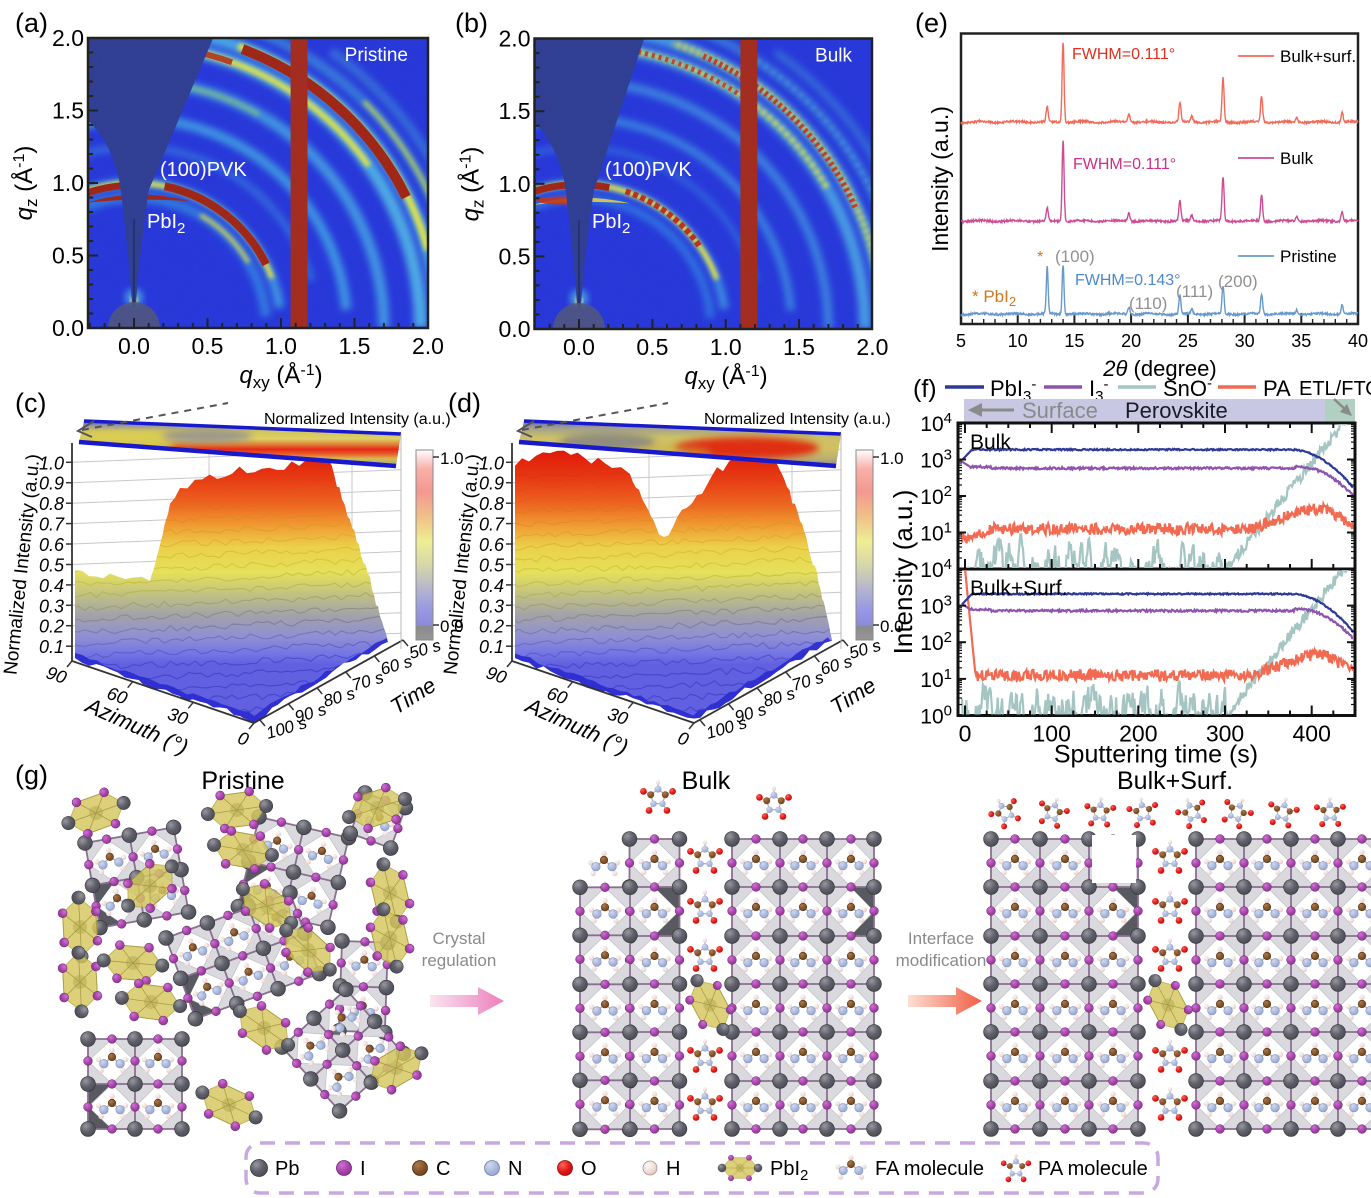 The width and height of the screenshot is (1371, 1198). Describe the element at coordinates (443, 1169) in the screenshot. I see `svg-text: C` at that location.